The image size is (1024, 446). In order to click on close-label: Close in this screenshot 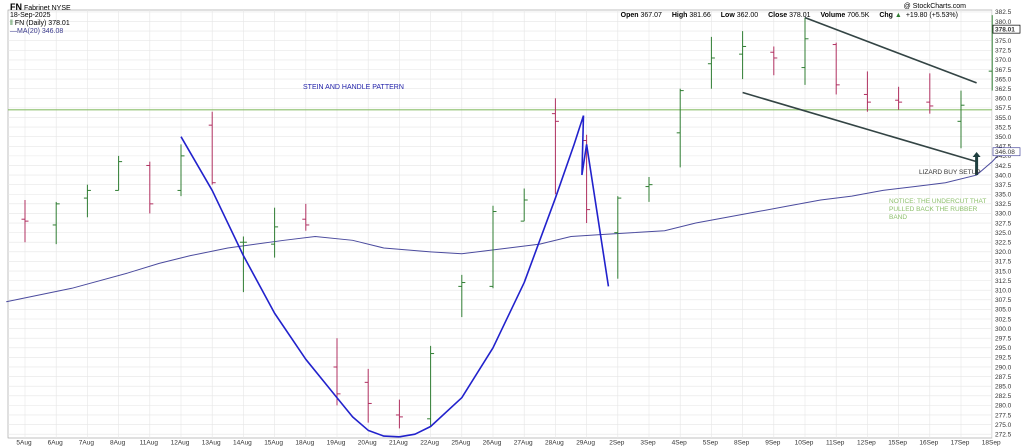, I will do `click(778, 15)`.